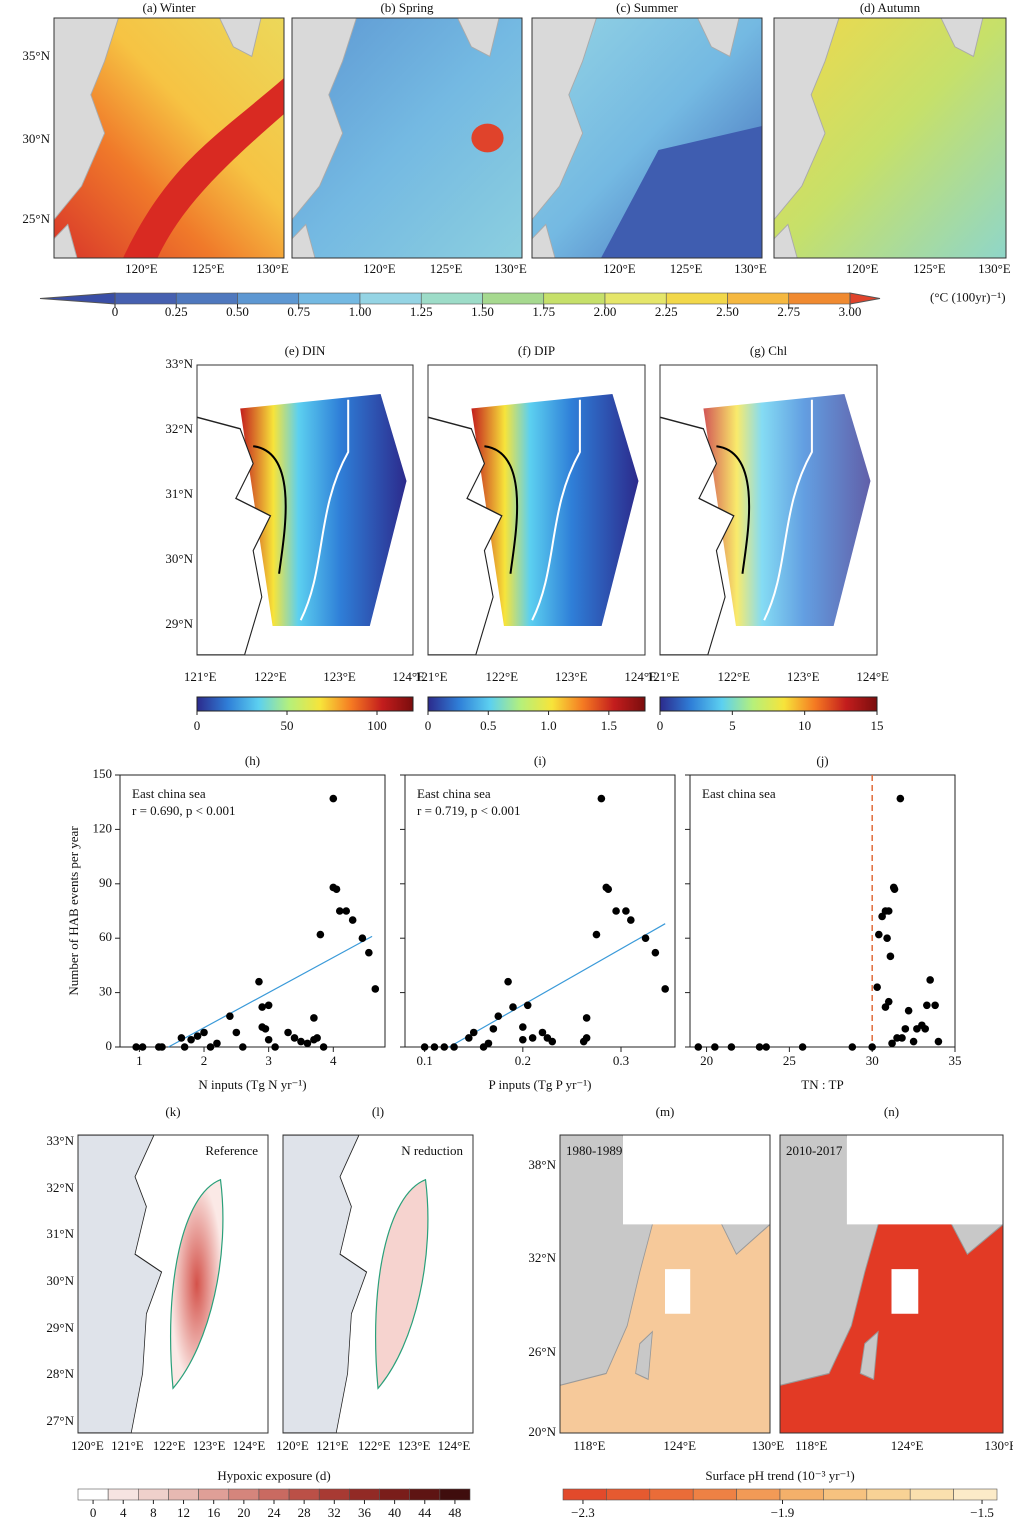  What do you see at coordinates (589, 1445) in the screenshot?
I see `x-tick-label: 118°E` at bounding box center [589, 1445].